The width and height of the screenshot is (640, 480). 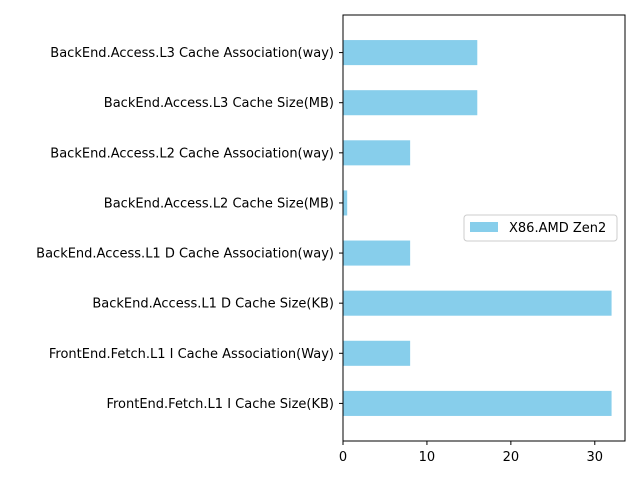 I want to click on legend-label: X86.AMD Zen2, so click(x=557, y=228).